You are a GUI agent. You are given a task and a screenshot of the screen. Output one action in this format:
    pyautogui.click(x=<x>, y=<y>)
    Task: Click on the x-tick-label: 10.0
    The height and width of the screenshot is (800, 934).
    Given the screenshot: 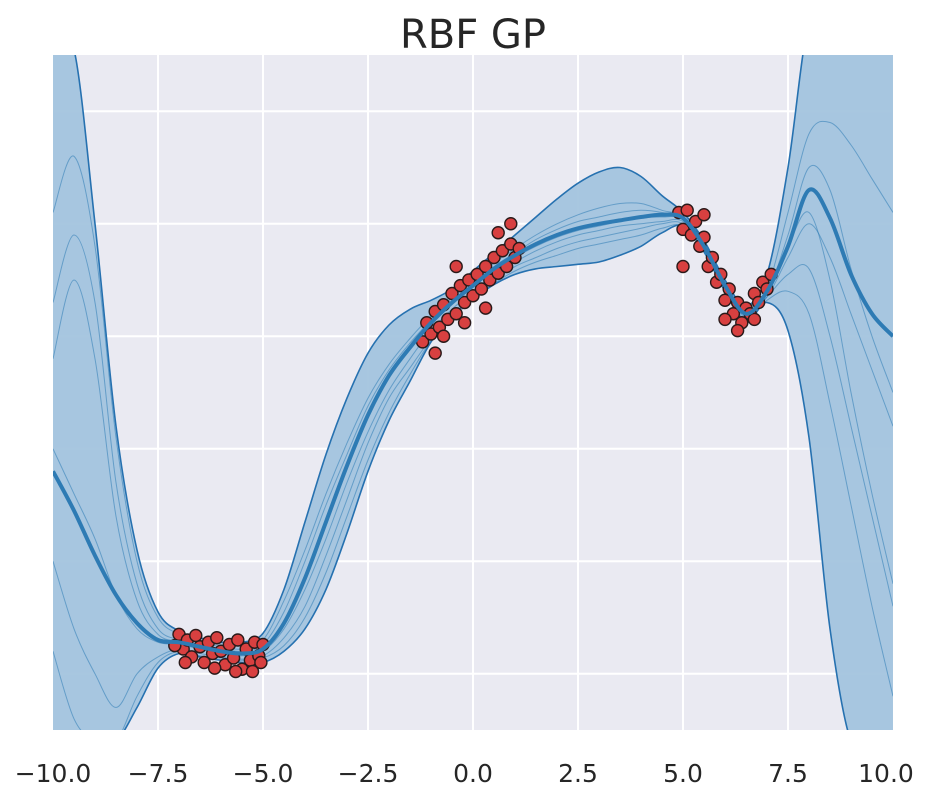 What is the action you would take?
    pyautogui.click(x=886, y=773)
    